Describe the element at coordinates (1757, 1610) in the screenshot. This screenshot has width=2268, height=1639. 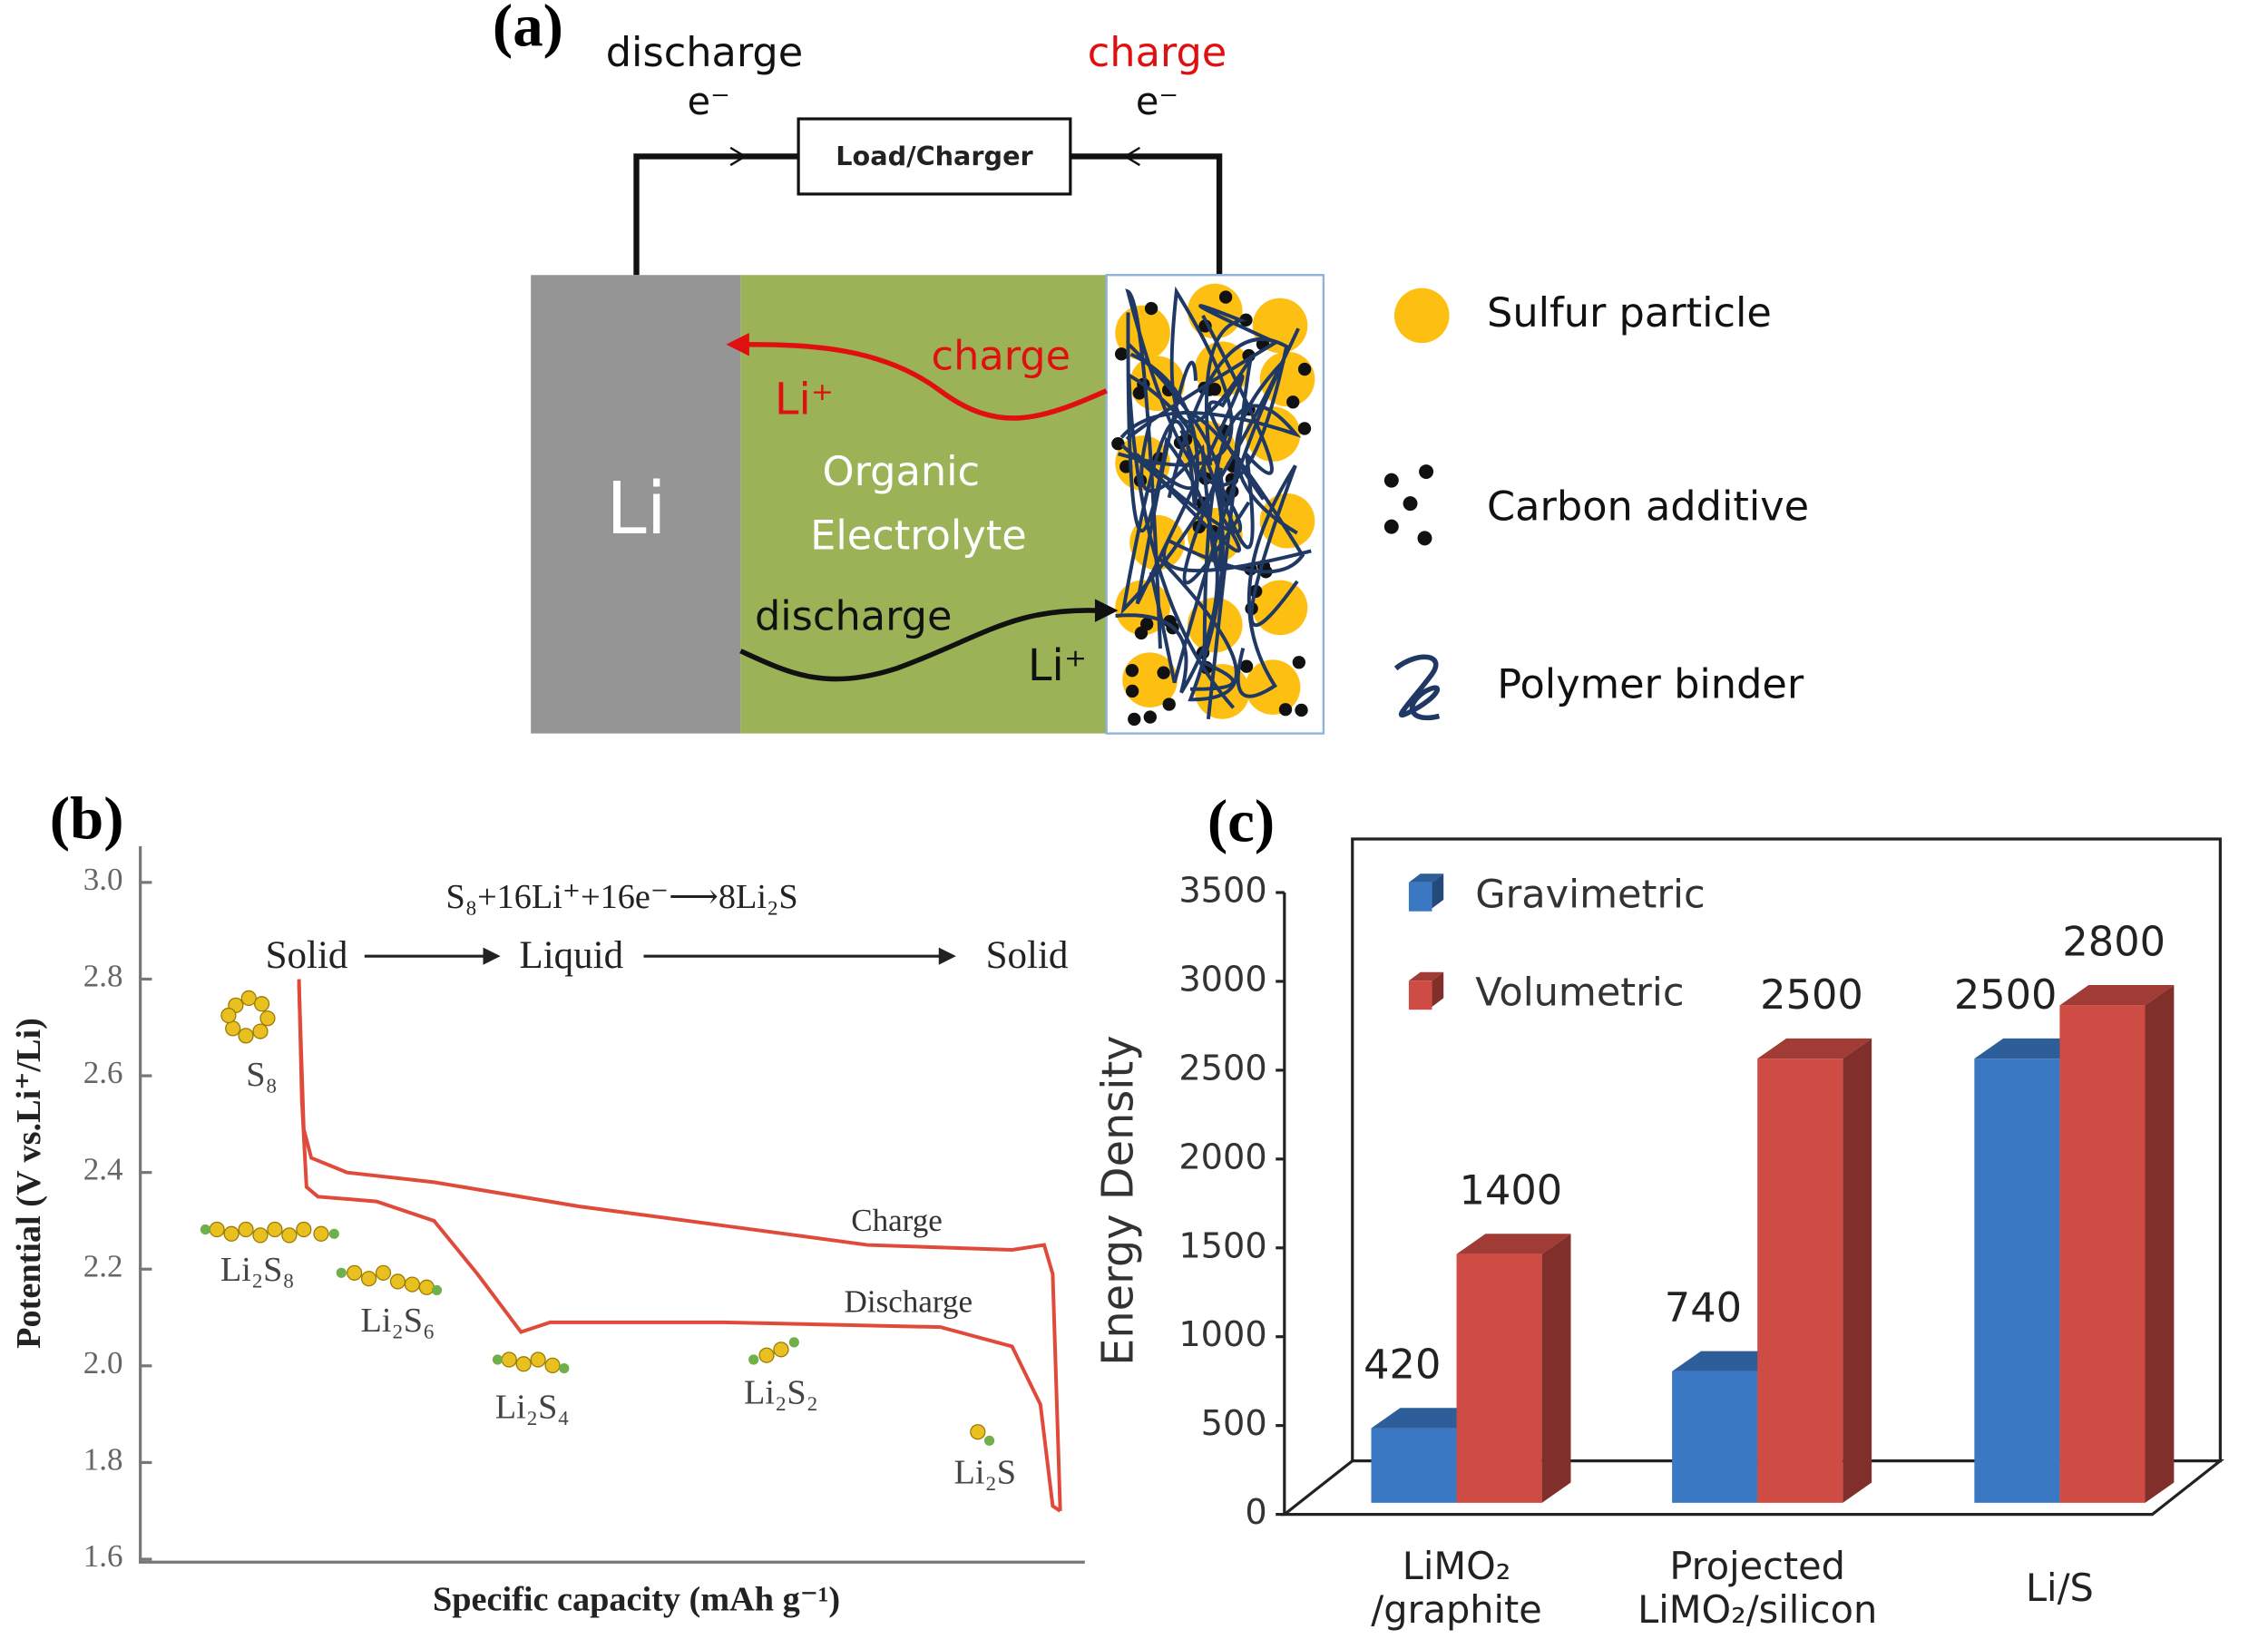
I see `x-tick-label: LiMO₂/silicon` at that location.